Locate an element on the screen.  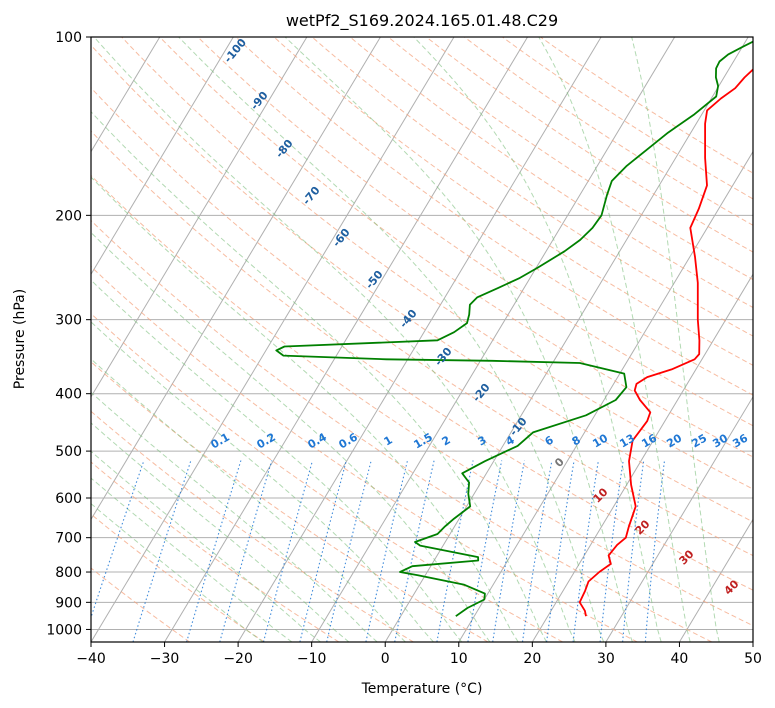
y-axis-ticks: 100 200 300 400 500 600 700 800 900 1000 is located at coordinates (68, 334).